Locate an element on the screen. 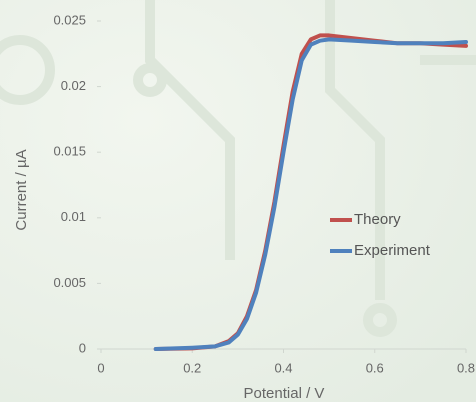 The image size is (476, 402). y-tick-label: 0.005 is located at coordinates (69, 282).